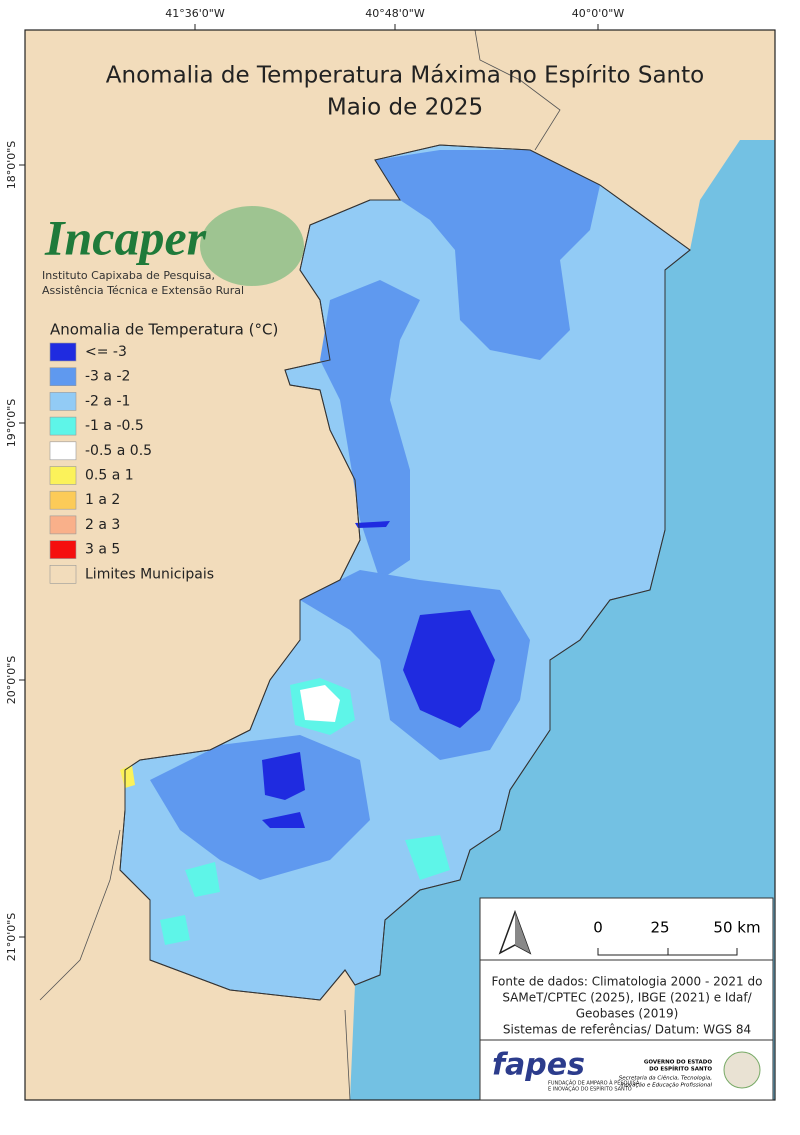 The width and height of the screenshot is (800, 1135). Describe the element at coordinates (678, 1063) in the screenshot. I see `gov-text: GOVERNO DO ESTADO` at that location.